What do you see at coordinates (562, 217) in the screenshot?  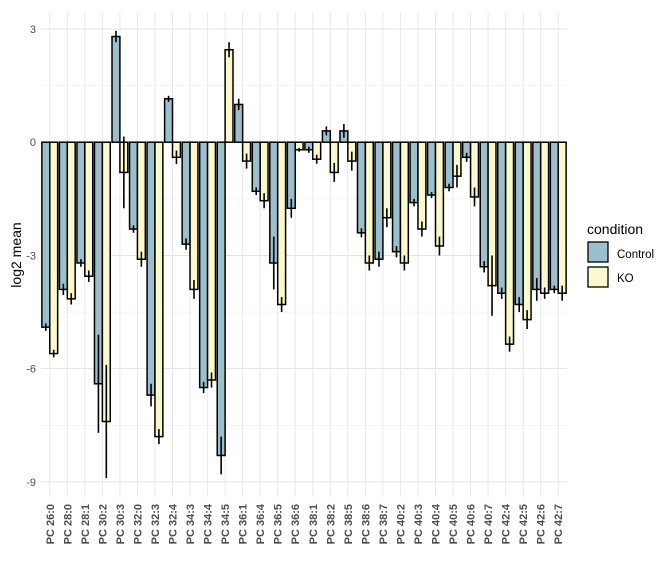 I see `bar-ko-pc427` at bounding box center [562, 217].